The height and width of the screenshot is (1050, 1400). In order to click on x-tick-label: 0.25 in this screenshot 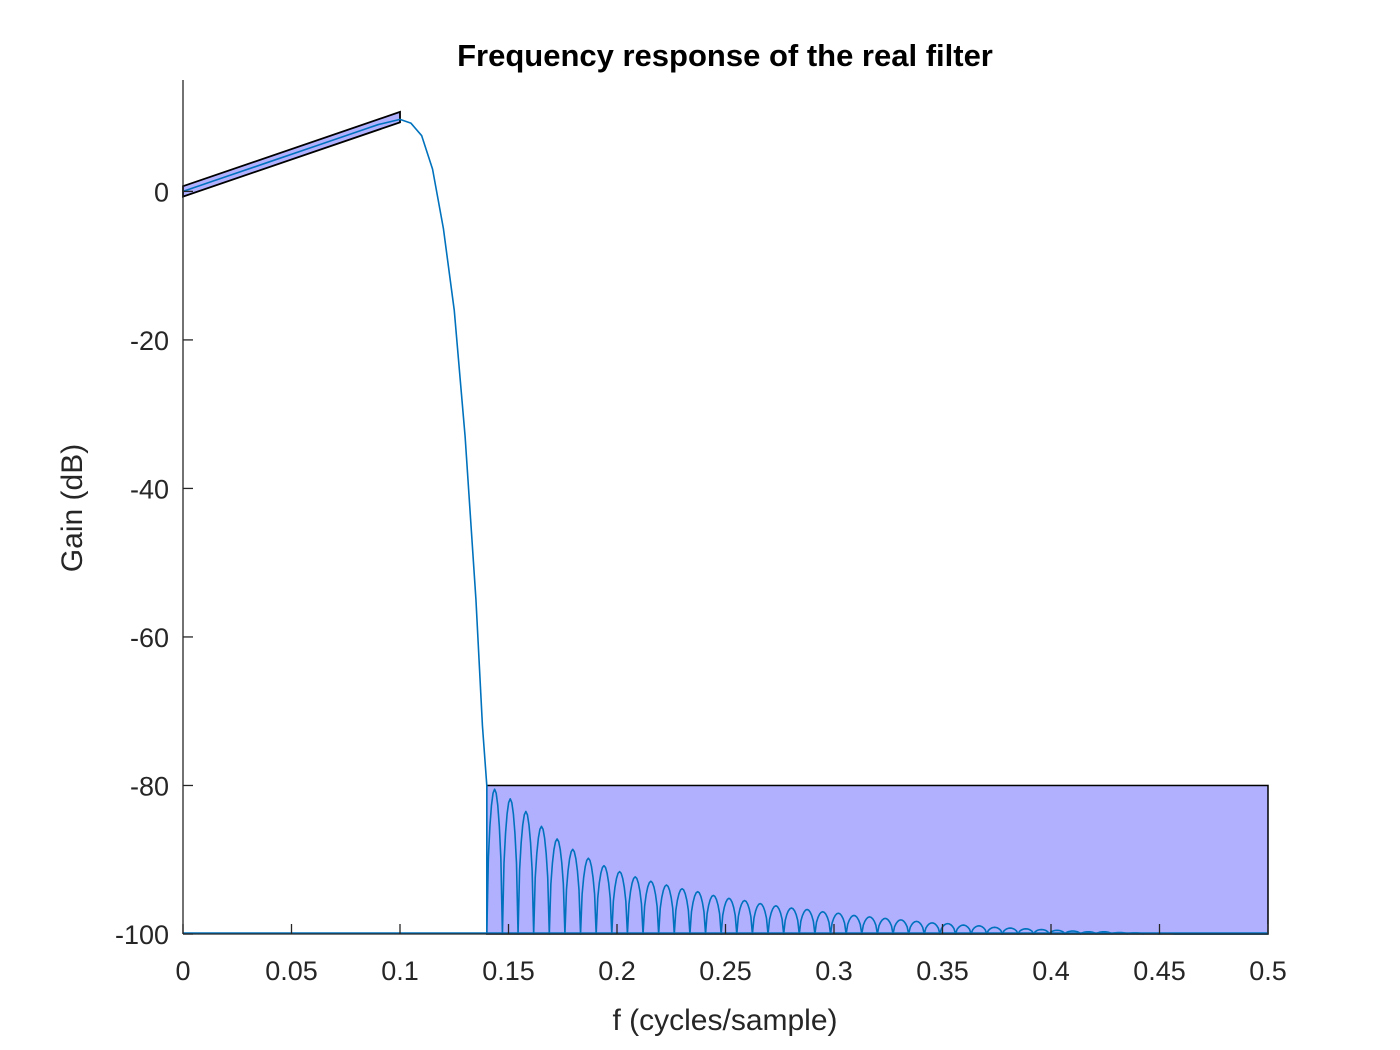, I will do `click(725, 971)`.